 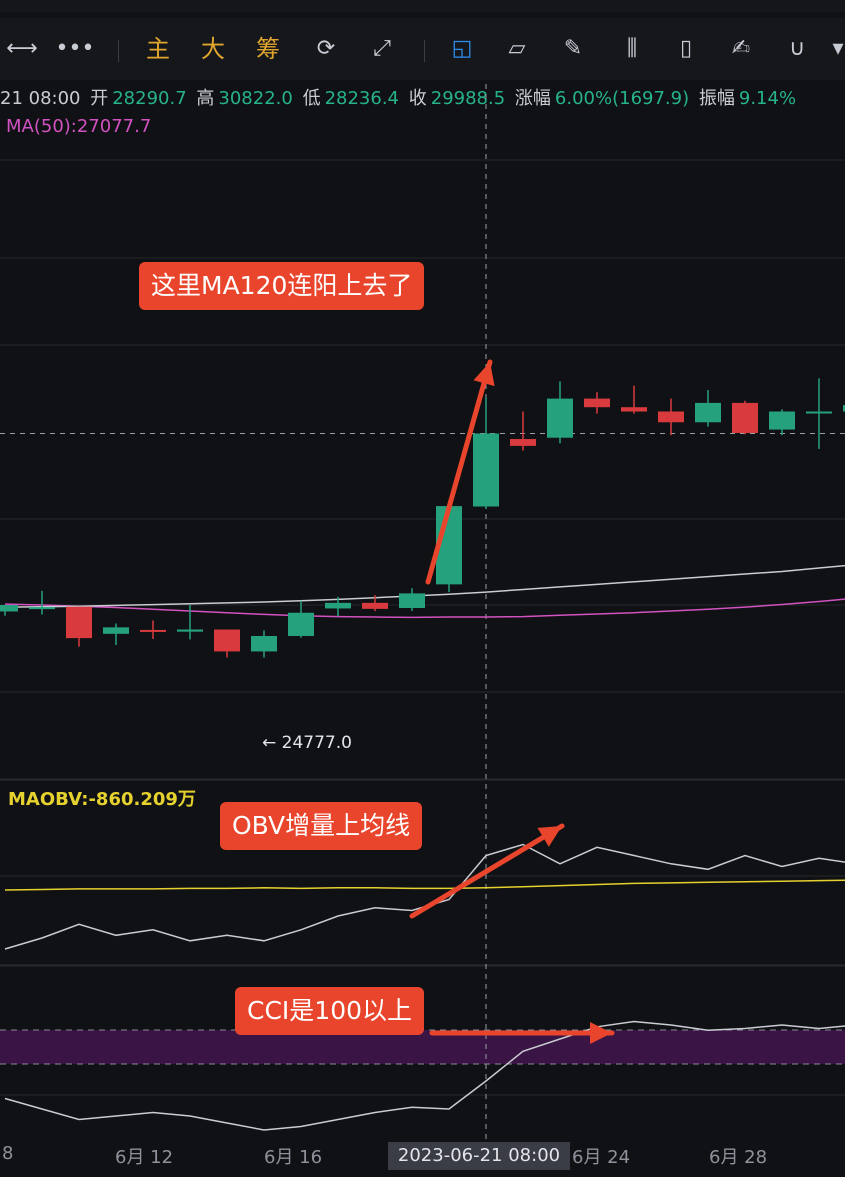 I want to click on ma120-line, so click(x=424, y=586).